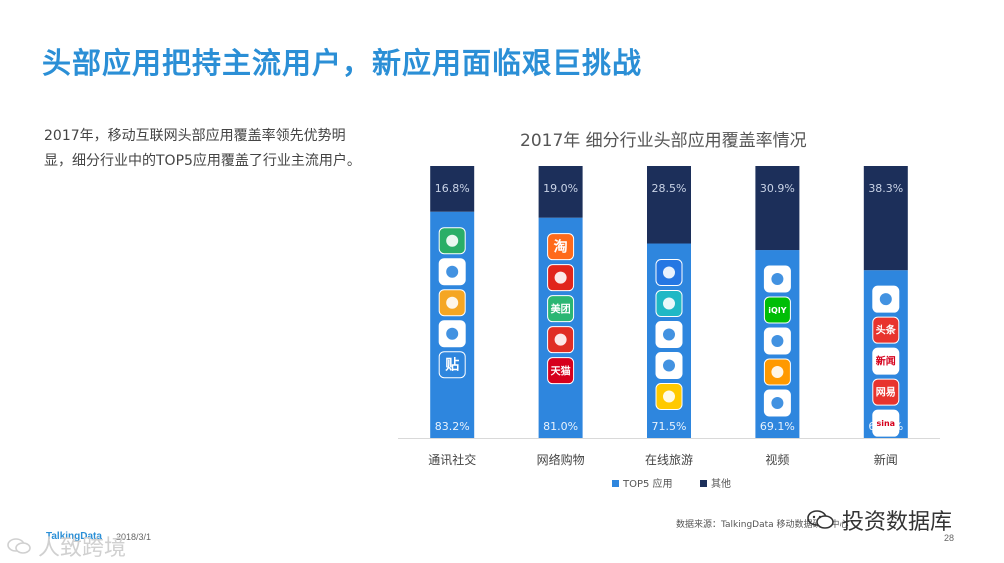 The image size is (1004, 563). I want to click on legend-label-1: 其他, so click(721, 483).